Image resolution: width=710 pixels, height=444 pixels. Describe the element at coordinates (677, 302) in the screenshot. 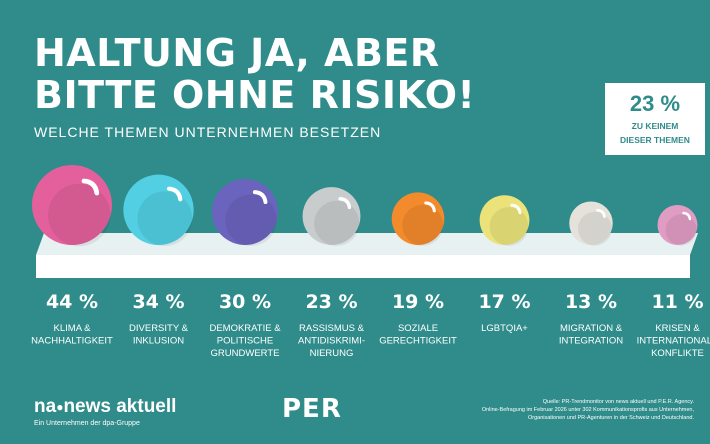

I see `value-label-8: 11 %` at that location.